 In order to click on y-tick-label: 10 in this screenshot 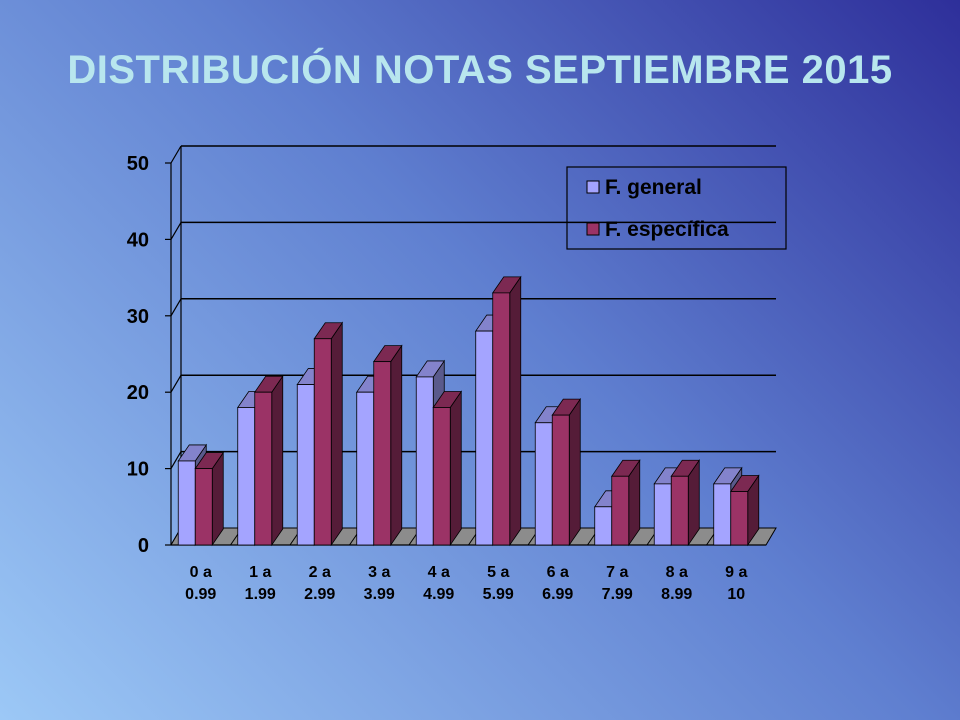, I will do `click(138, 470)`.